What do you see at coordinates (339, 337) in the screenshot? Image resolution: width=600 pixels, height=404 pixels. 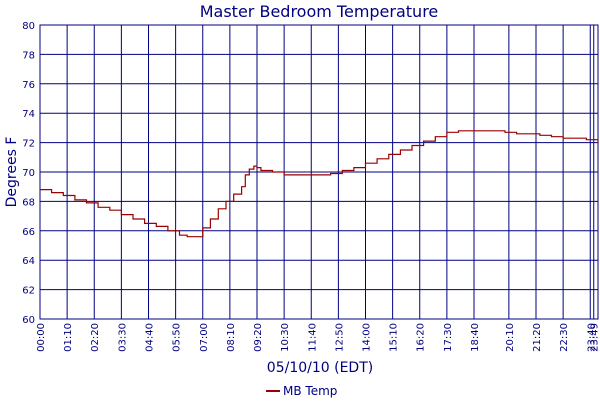 I see `x-tick-label: 12:50` at bounding box center [339, 337].